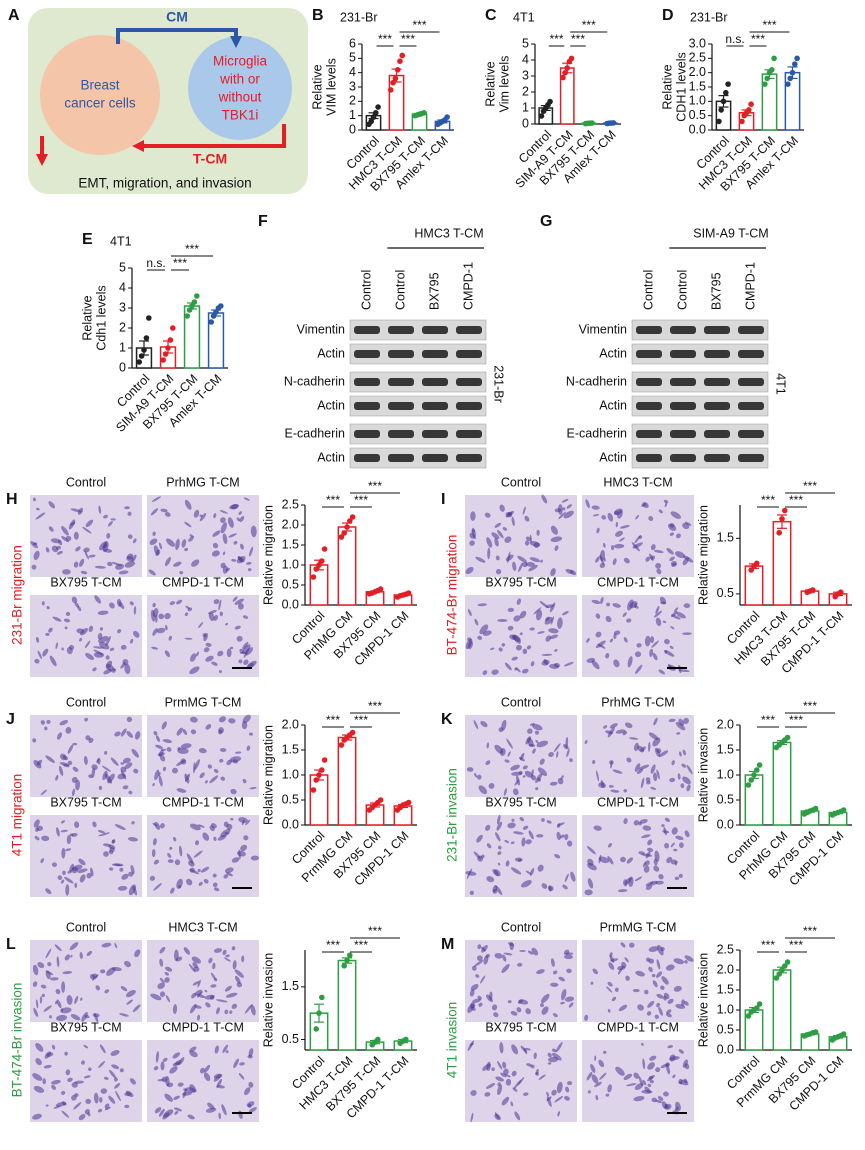 The image size is (865, 1150). I want to click on panel-letter: A, so click(14, 15).